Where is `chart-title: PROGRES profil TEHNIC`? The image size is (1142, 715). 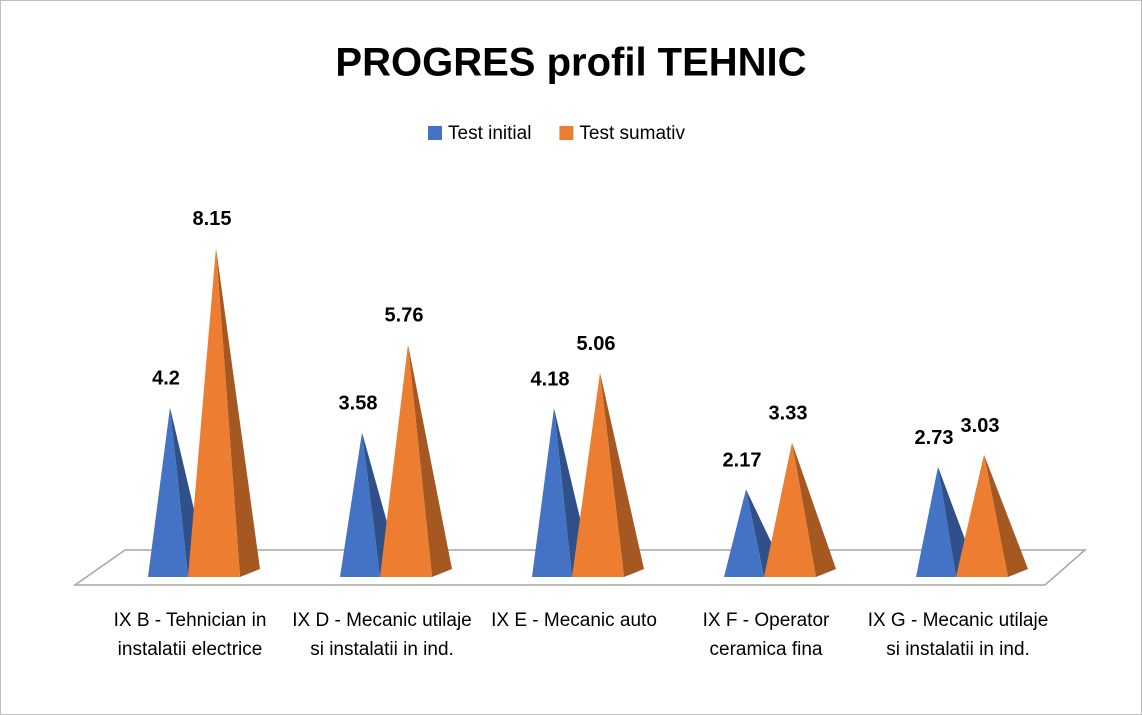 chart-title: PROGRES profil TEHNIC is located at coordinates (570, 63).